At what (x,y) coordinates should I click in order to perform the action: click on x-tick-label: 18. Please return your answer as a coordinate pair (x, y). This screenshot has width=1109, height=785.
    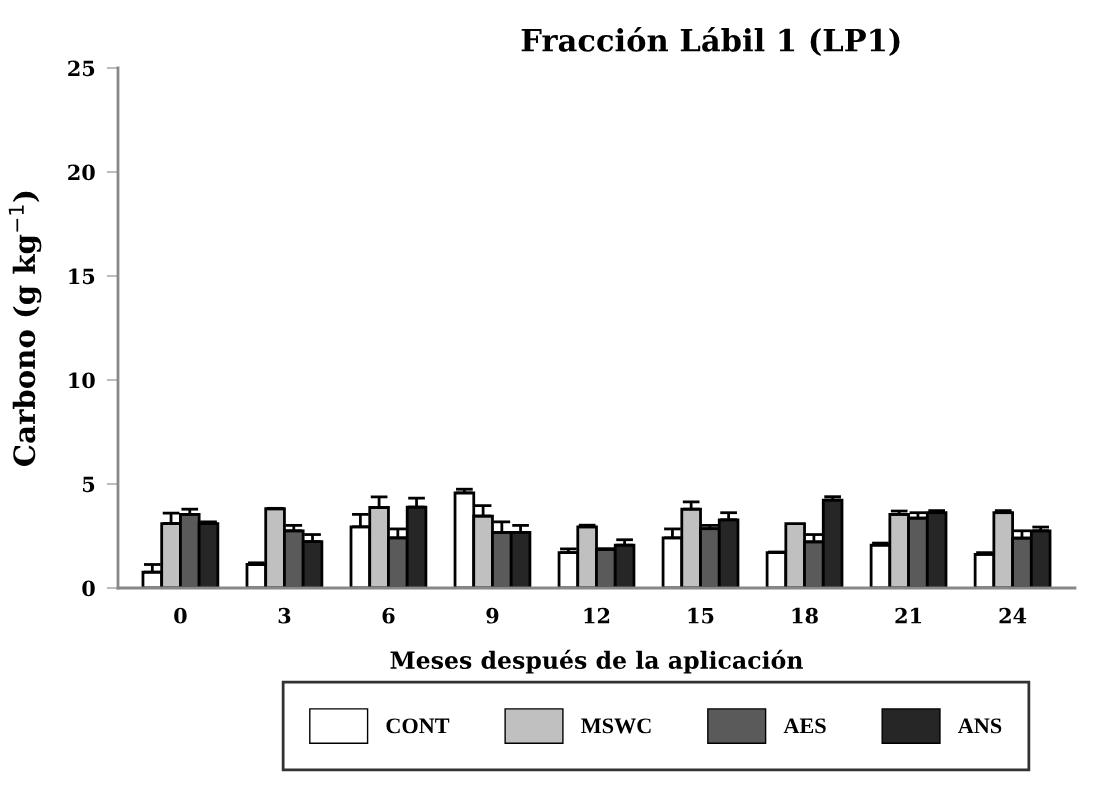
    Looking at the image, I should click on (805, 615).